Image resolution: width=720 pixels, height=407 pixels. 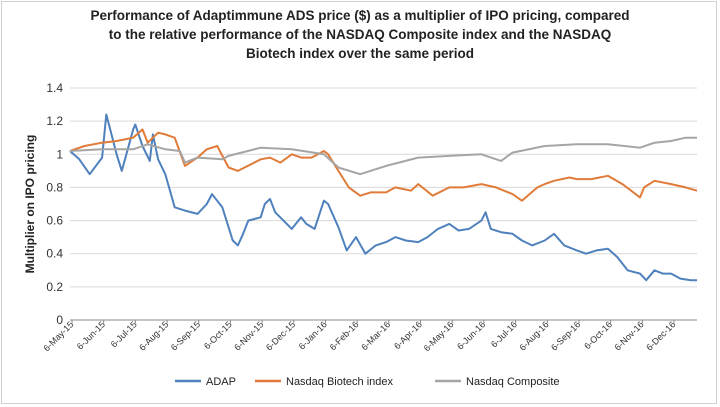 I want to click on x-tick-label: 6-Oct-15, so click(x=218, y=335).